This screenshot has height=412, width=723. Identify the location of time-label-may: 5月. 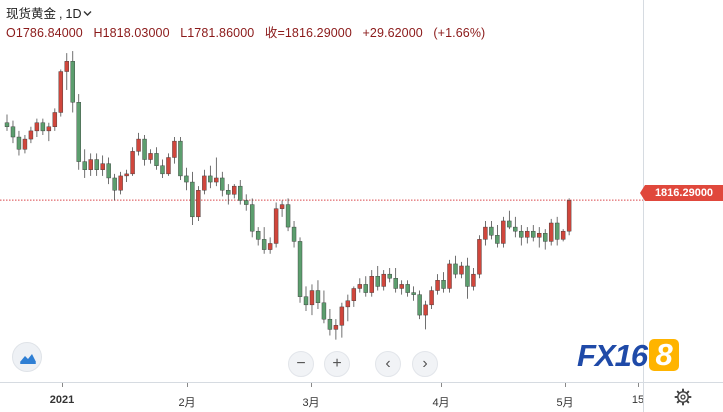
(565, 403).